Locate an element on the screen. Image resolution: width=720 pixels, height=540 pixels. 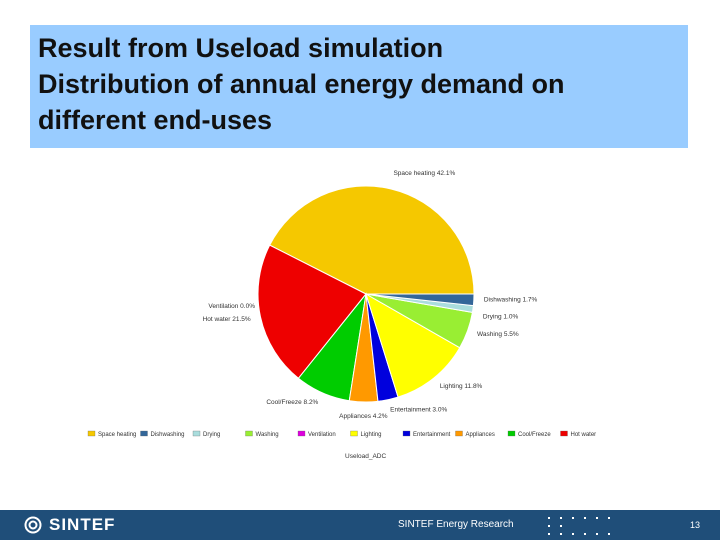
slice-label-appliances: Appliances 4.2% is located at coordinates (363, 416).